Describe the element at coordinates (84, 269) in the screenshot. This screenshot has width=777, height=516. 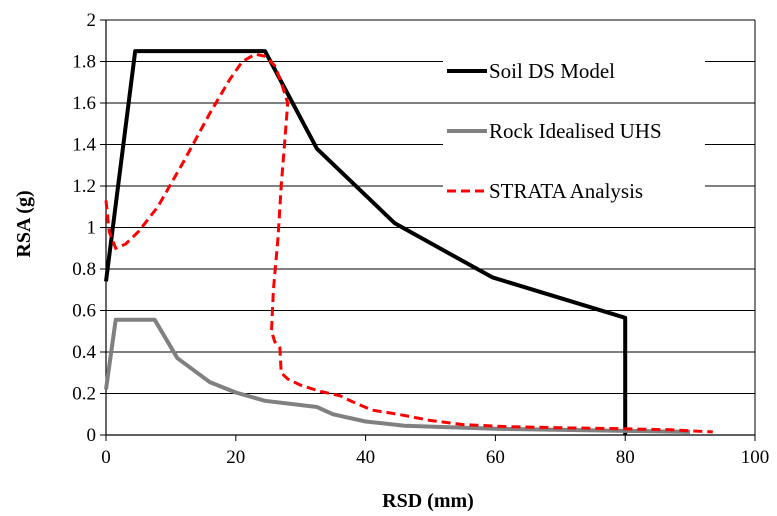
I see `y-tick-label-4: 0.8` at that location.